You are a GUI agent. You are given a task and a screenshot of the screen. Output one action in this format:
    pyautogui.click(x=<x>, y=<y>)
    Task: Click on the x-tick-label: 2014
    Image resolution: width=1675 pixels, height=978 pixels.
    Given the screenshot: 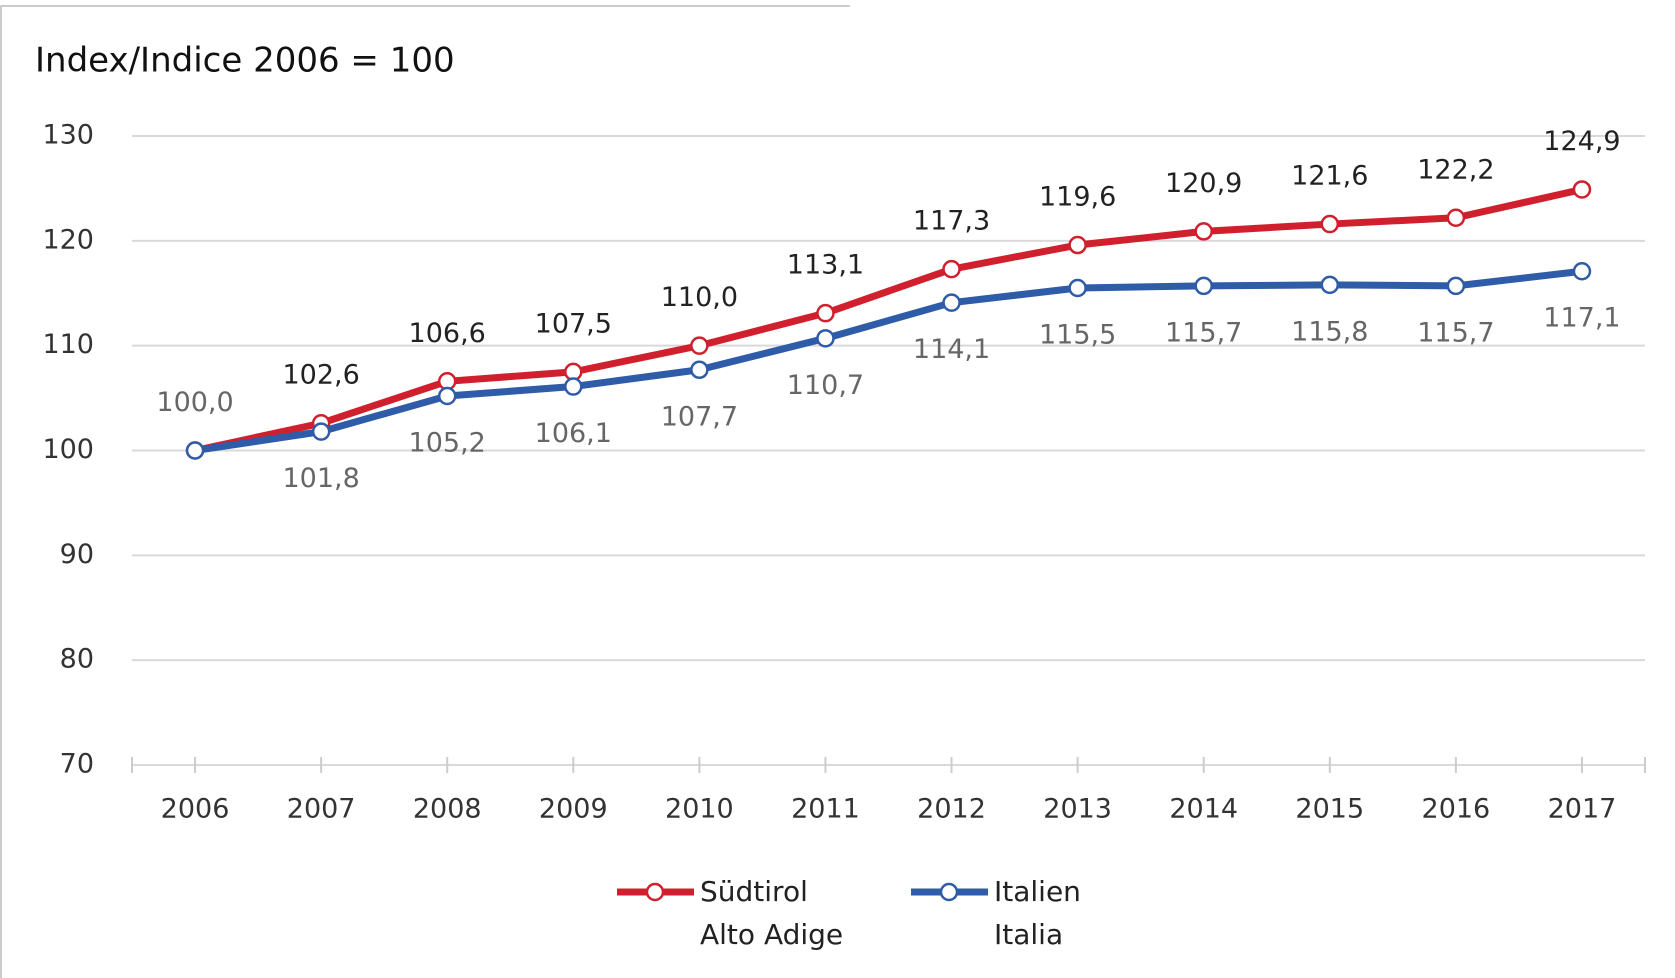 What is the action you would take?
    pyautogui.click(x=1203, y=809)
    